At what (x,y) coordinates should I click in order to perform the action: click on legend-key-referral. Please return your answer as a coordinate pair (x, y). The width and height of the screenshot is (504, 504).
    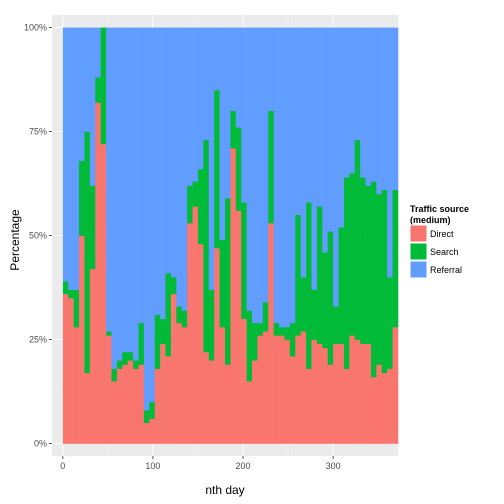
    Looking at the image, I should click on (418, 269).